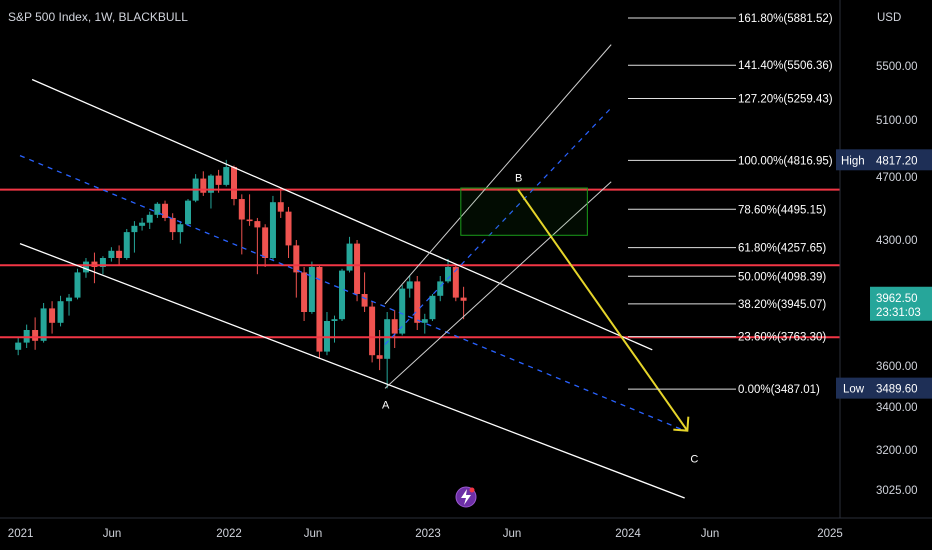 This screenshot has height=550, width=932. Describe the element at coordinates (98, 17) in the screenshot. I see `chart-title: S&P 500 Index, 1W, BLACKBULL` at that location.